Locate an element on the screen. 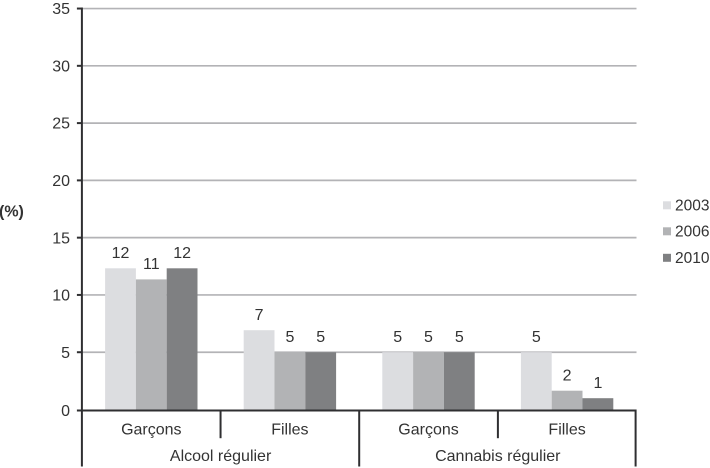  svg-text: 35 is located at coordinates (61, 9).